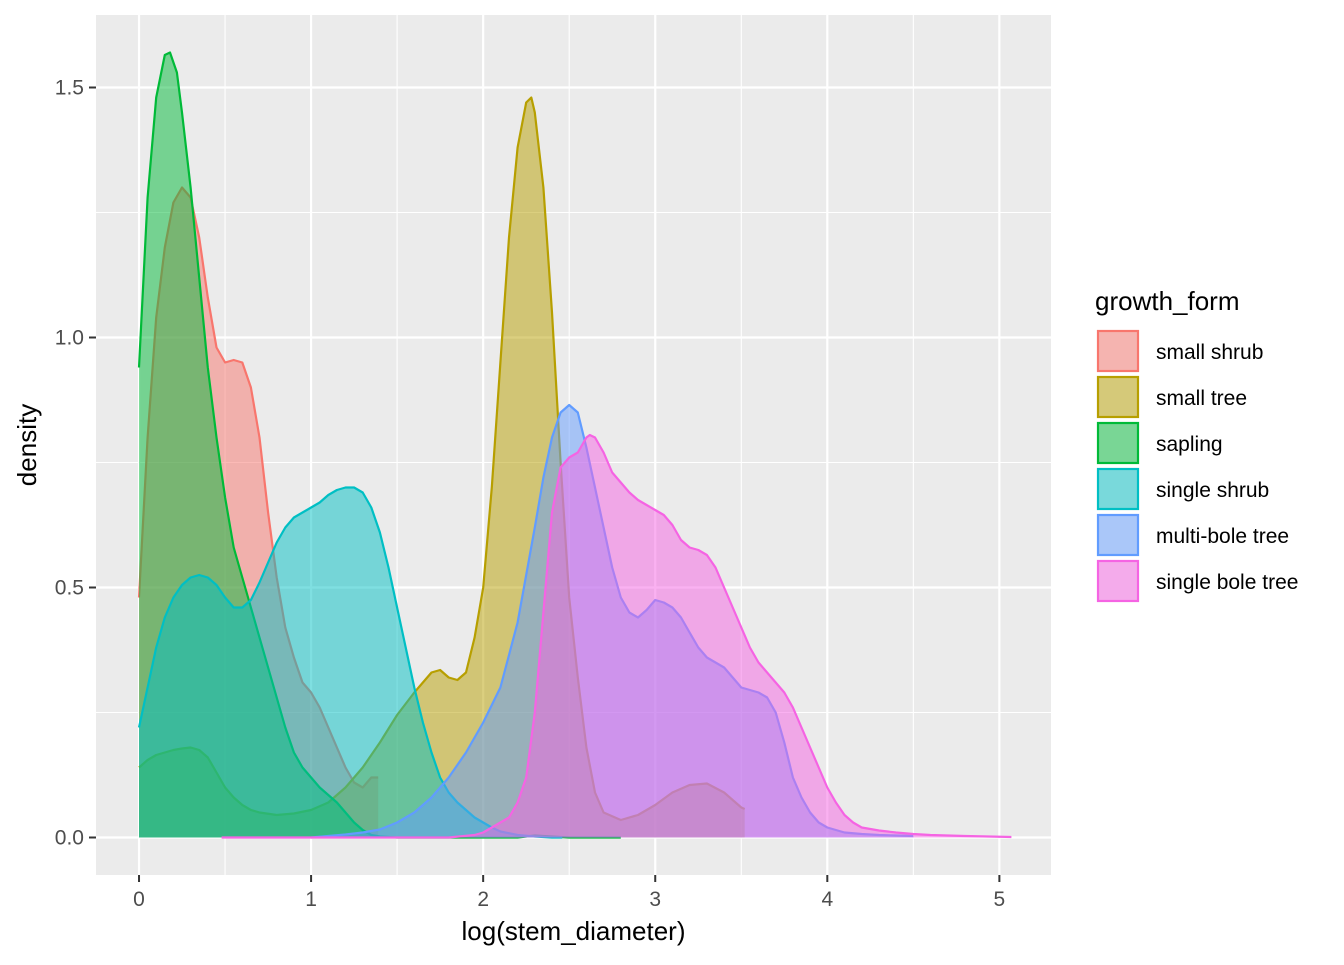 The image size is (1344, 965). I want to click on legend-label-sapling: sapling, so click(1189, 444).